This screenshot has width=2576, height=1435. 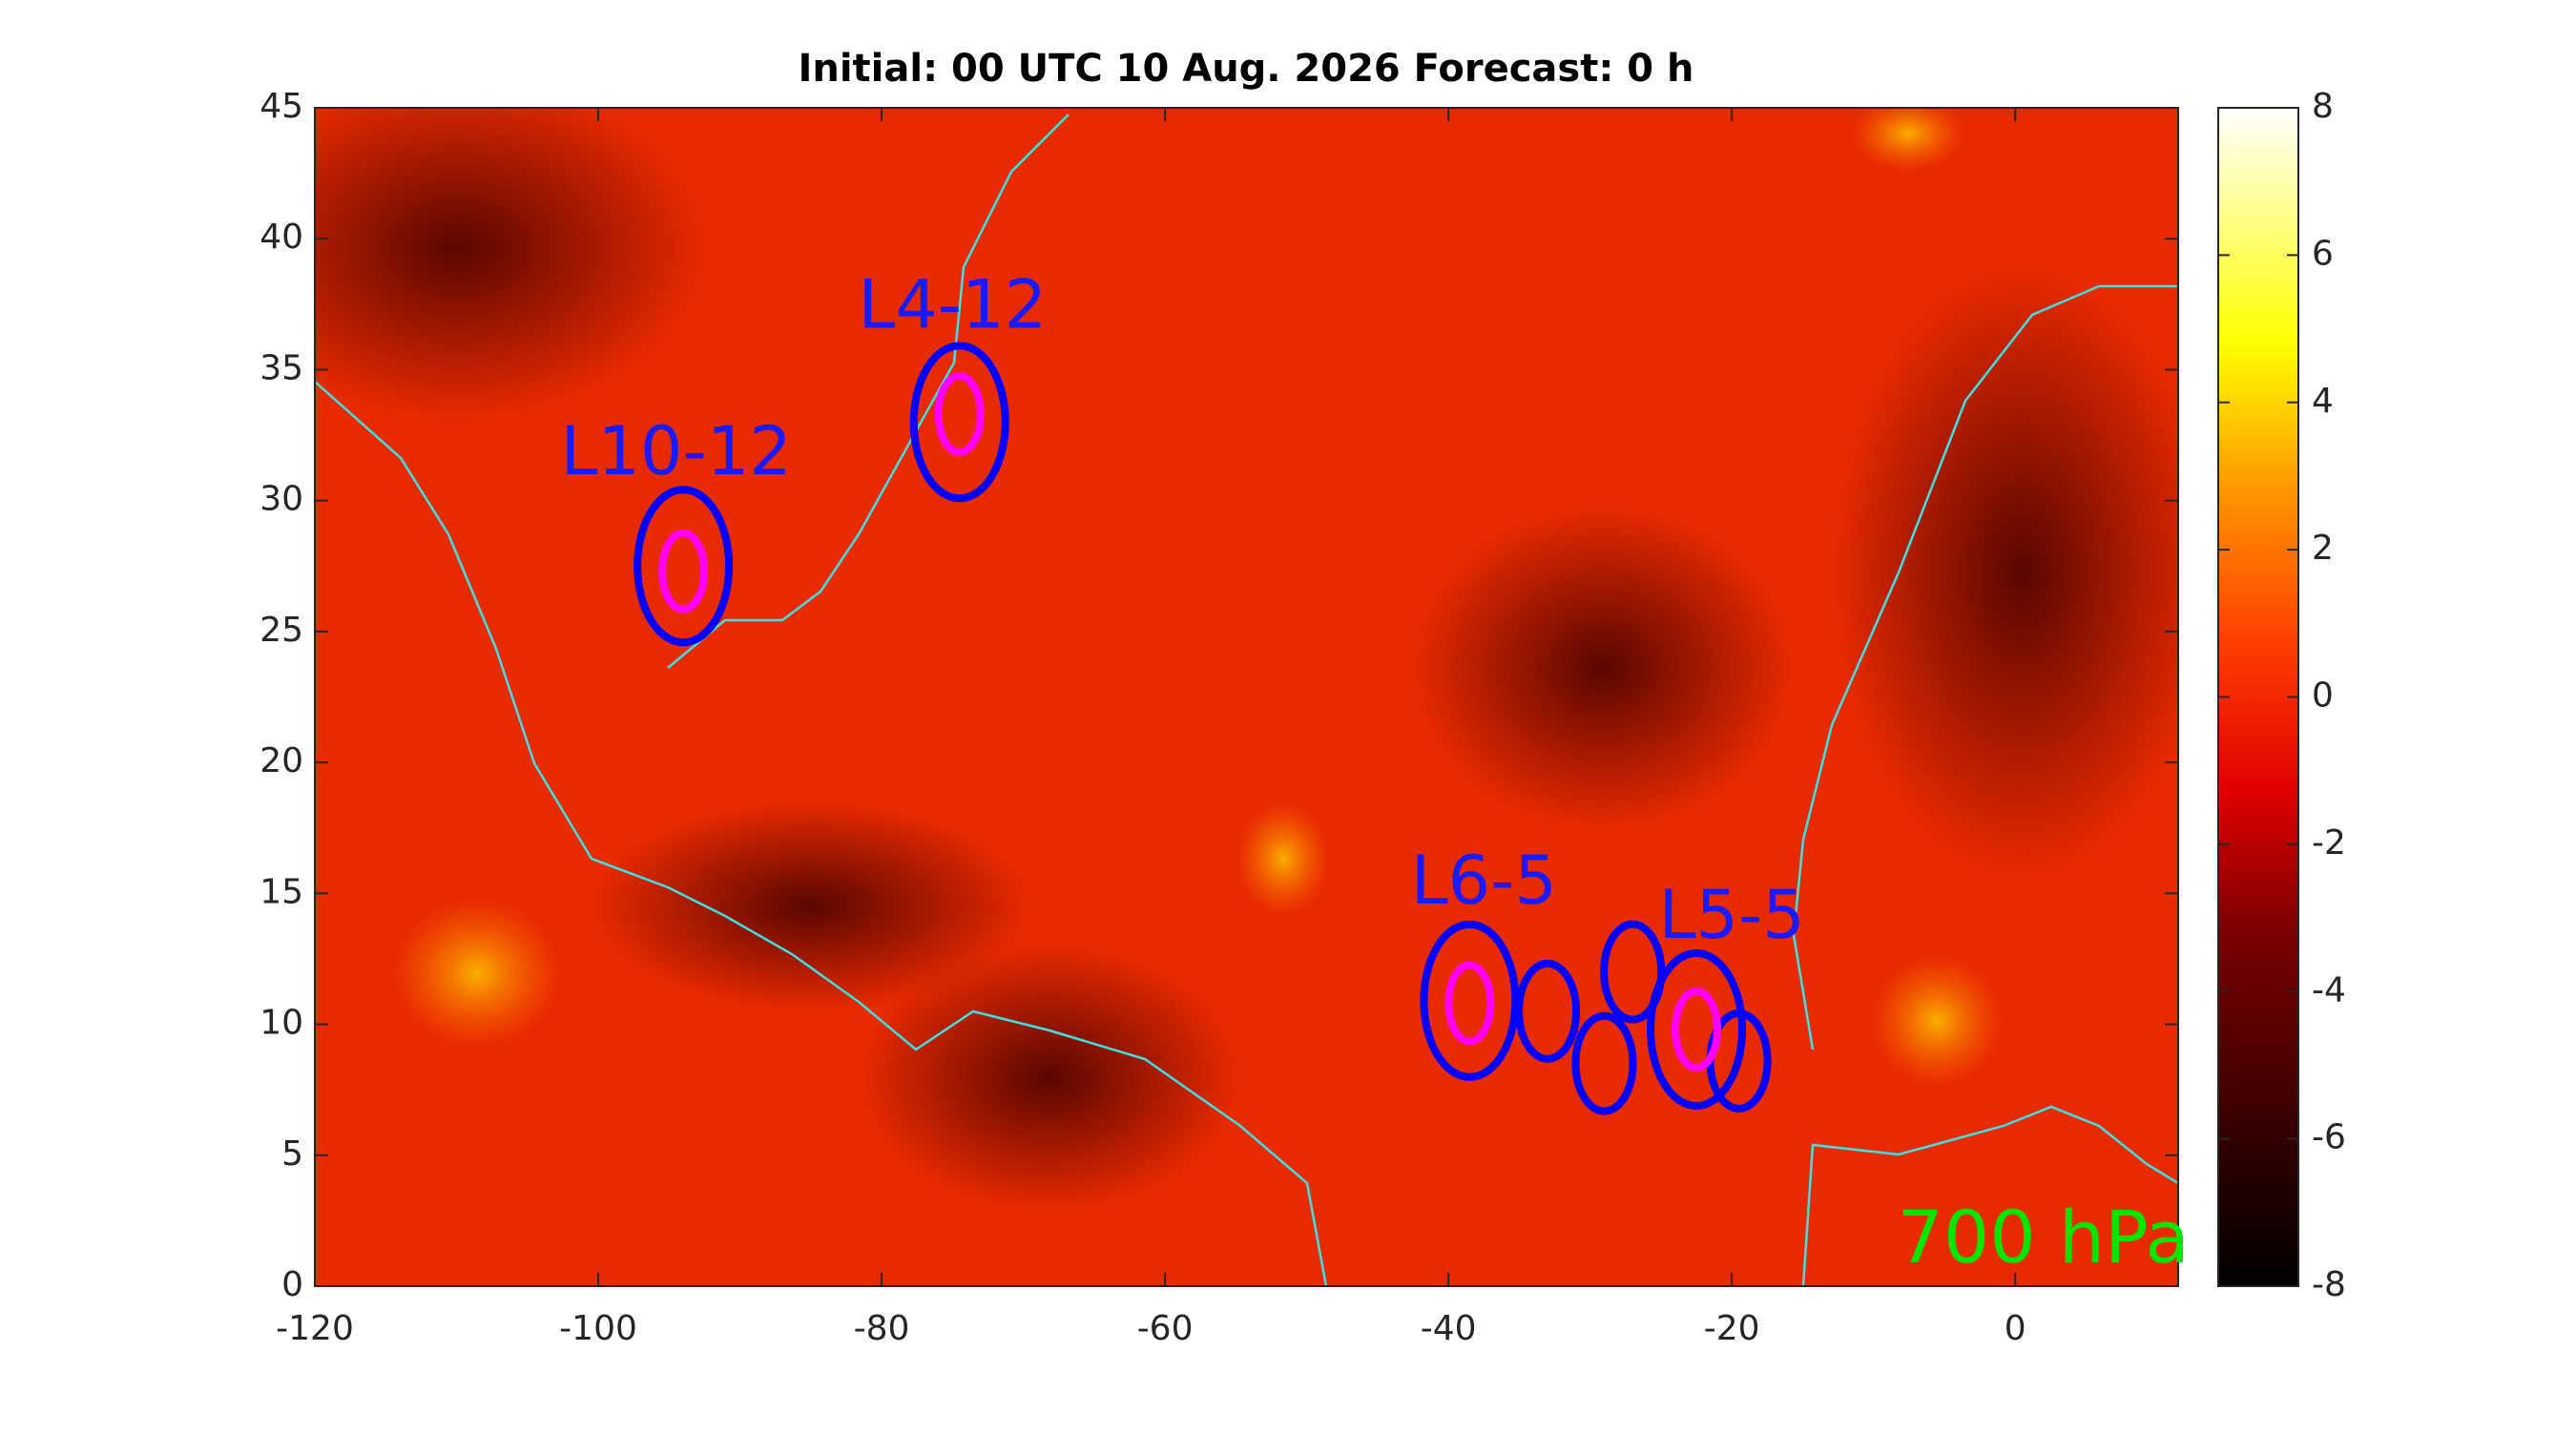 I want to click on colorbar-tick-label: -8, so click(x=2329, y=1284).